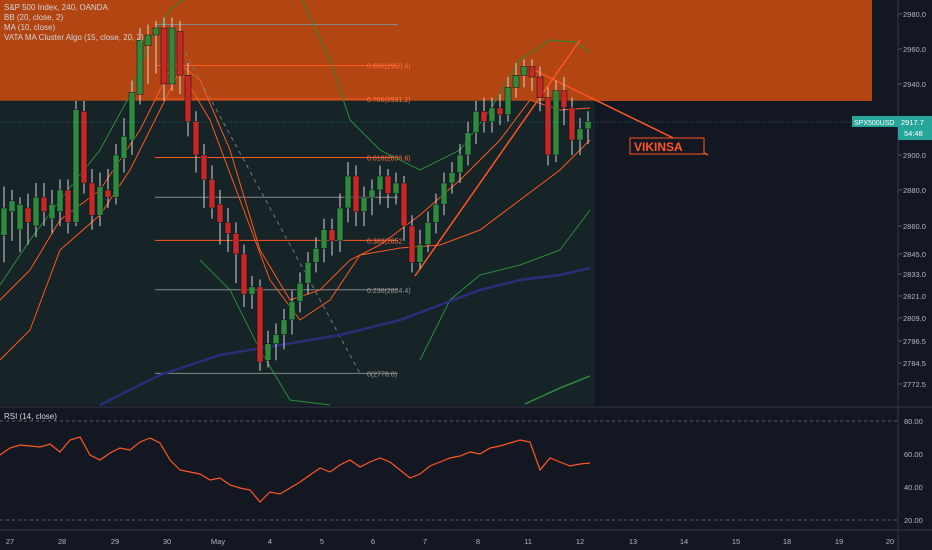  Describe the element at coordinates (30, 416) in the screenshot. I see `rsi-legend: RSI (14, close)` at that location.